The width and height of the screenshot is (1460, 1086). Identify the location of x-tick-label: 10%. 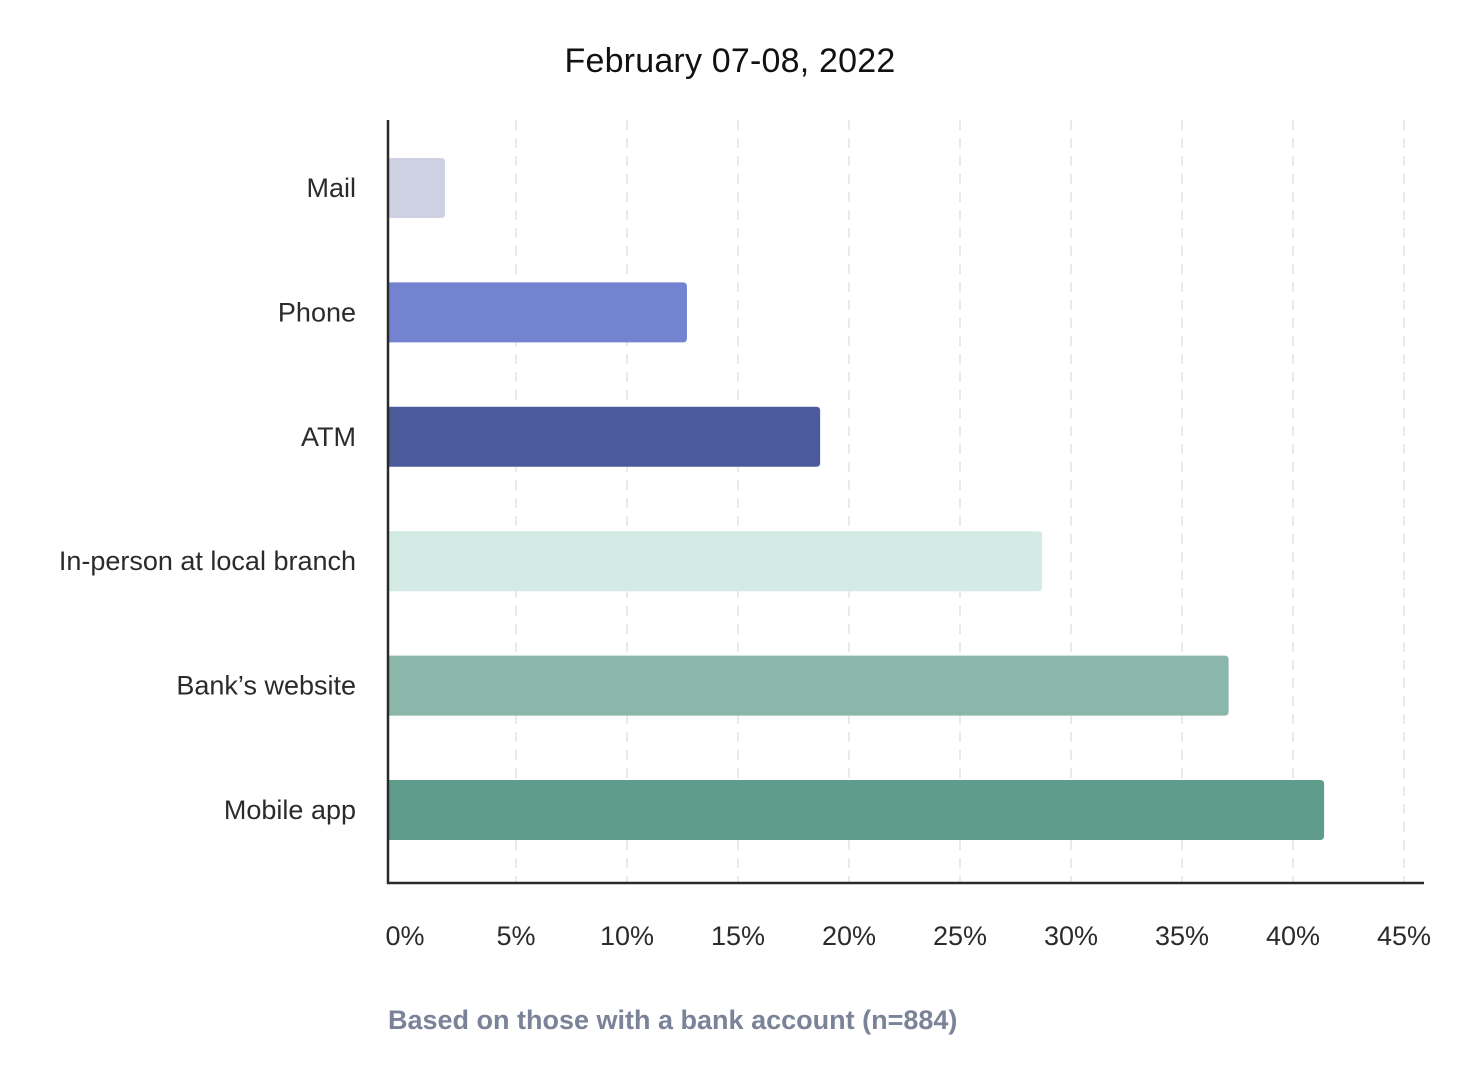
(627, 936).